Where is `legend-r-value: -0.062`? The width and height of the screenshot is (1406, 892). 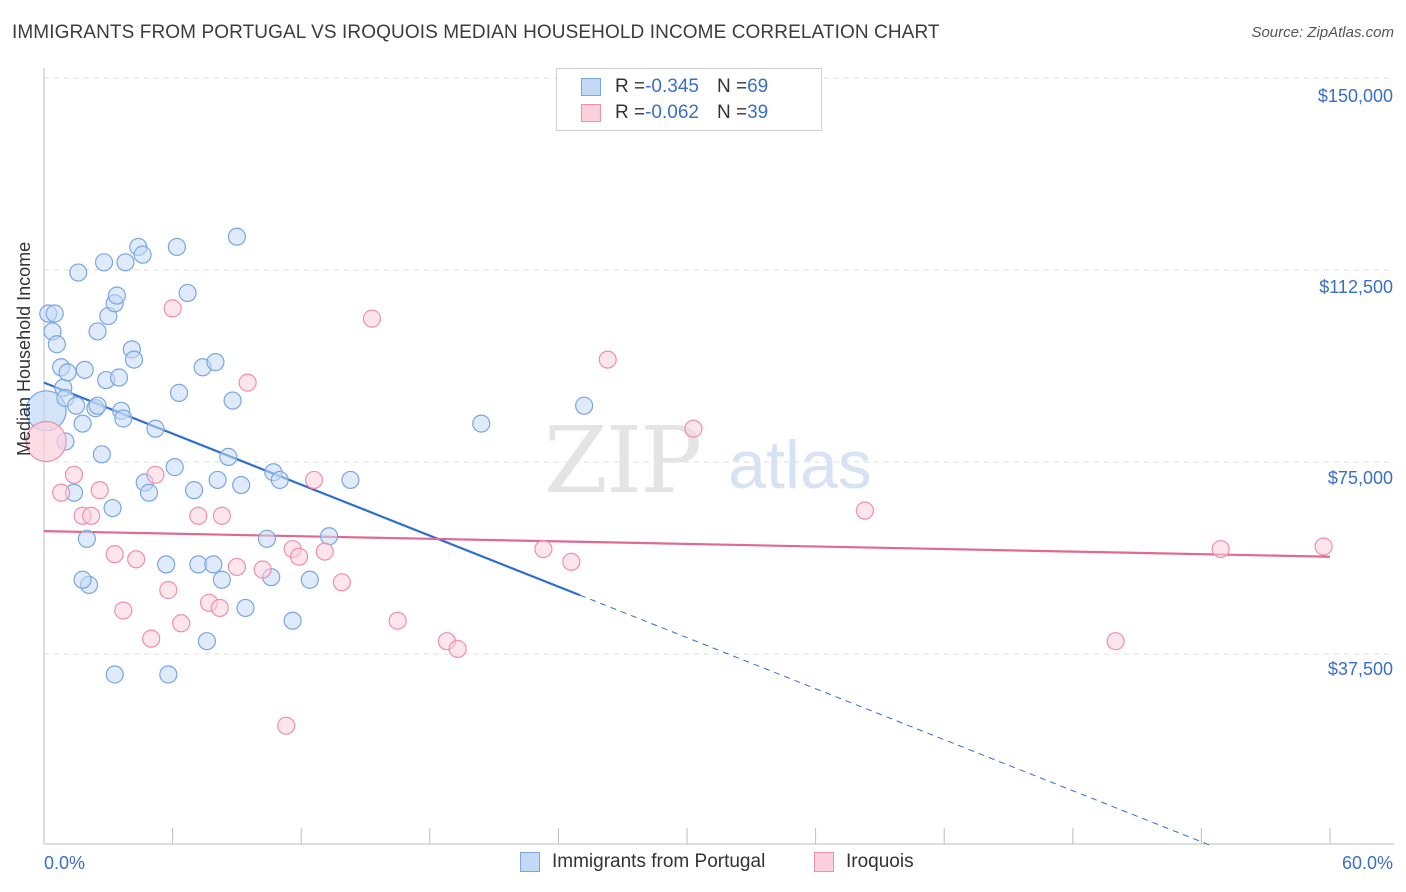 legend-r-value: -0.062 is located at coordinates (672, 112).